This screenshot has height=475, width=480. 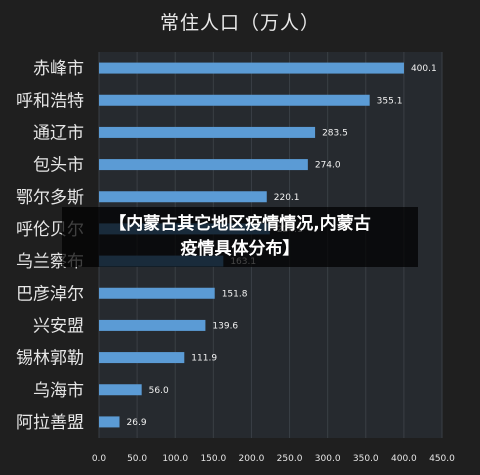 What do you see at coordinates (239, 23) in the screenshot?
I see `chart-title: 常住人口（万人）` at bounding box center [239, 23].